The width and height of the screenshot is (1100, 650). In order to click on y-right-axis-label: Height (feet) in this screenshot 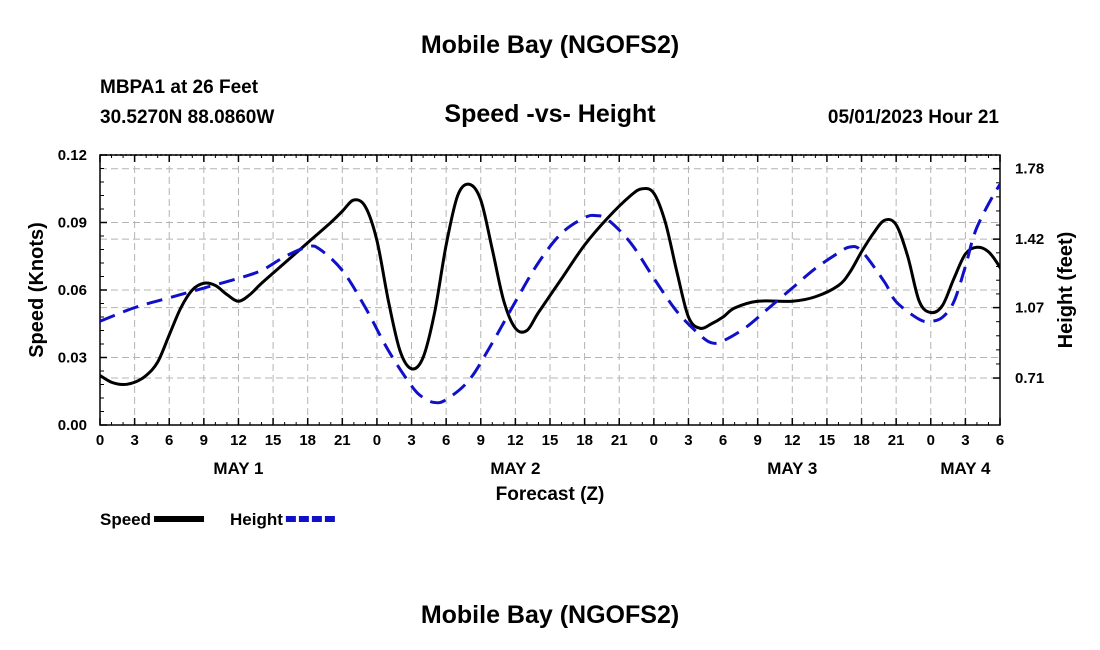, I will do `click(1066, 290)`.